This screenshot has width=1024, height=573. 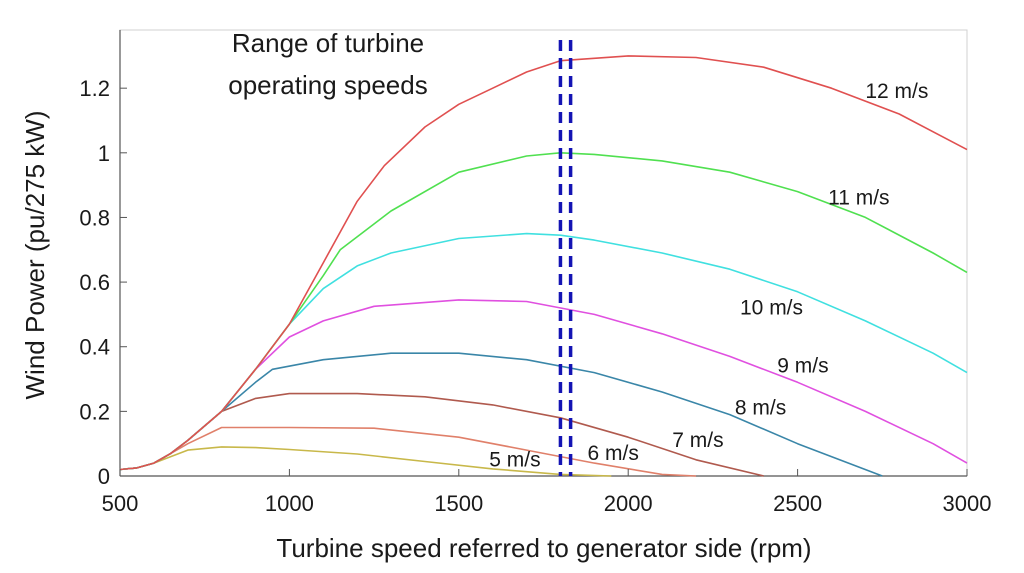 What do you see at coordinates (104, 153) in the screenshot?
I see `y-tick-label: 1` at bounding box center [104, 153].